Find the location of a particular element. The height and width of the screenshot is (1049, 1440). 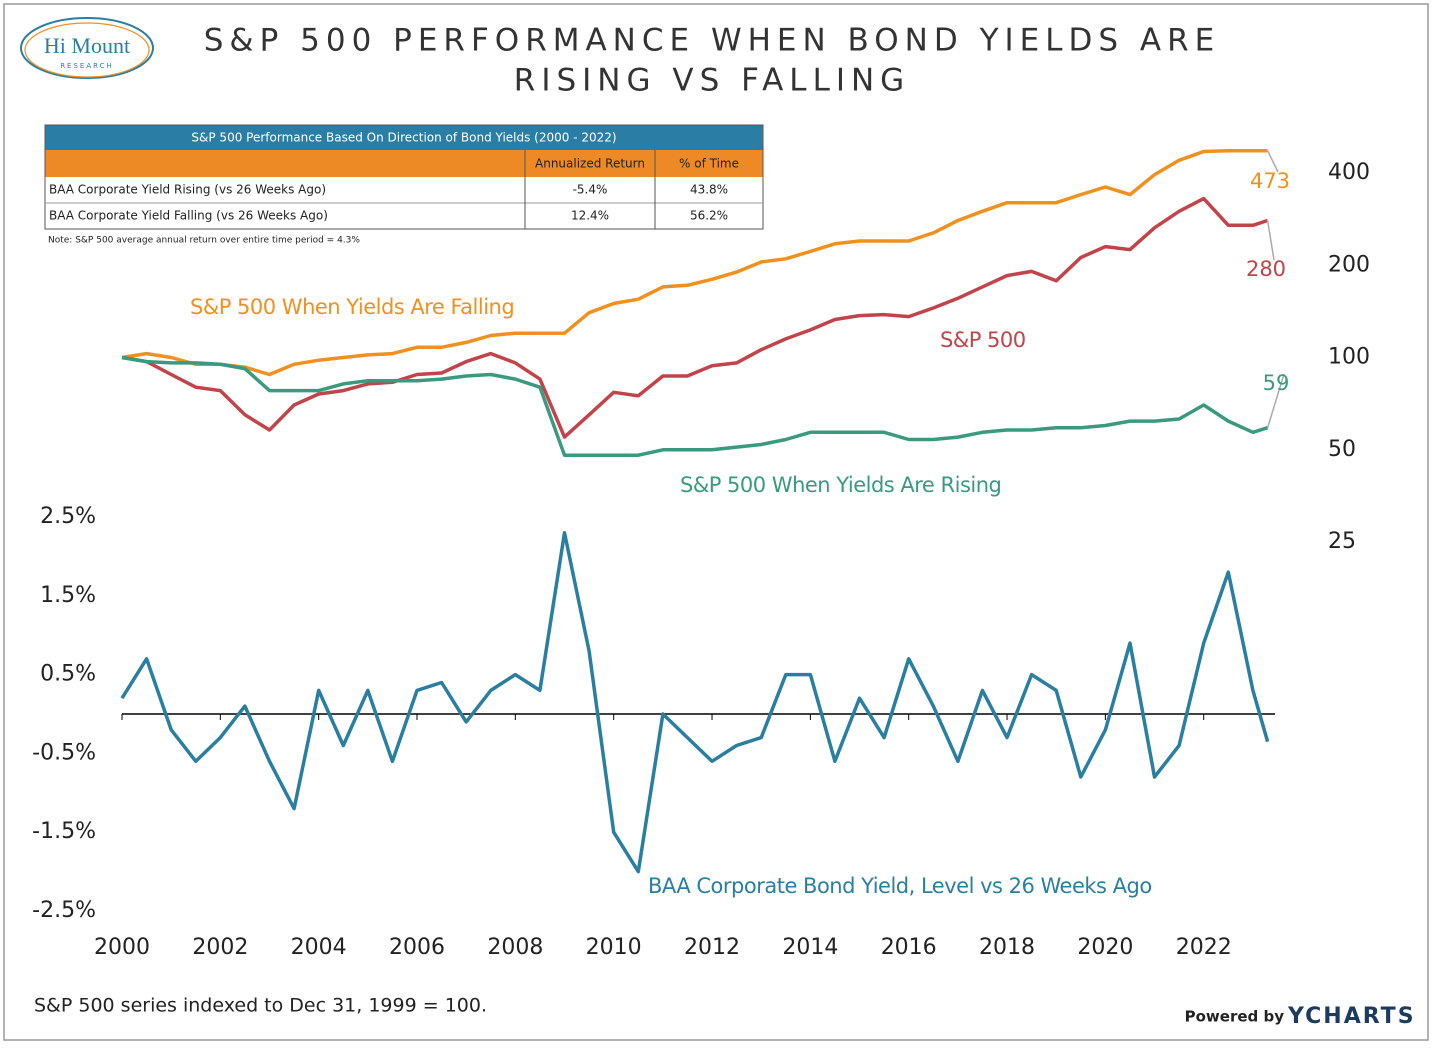

y-tick-label: 1.5% is located at coordinates (68, 595).